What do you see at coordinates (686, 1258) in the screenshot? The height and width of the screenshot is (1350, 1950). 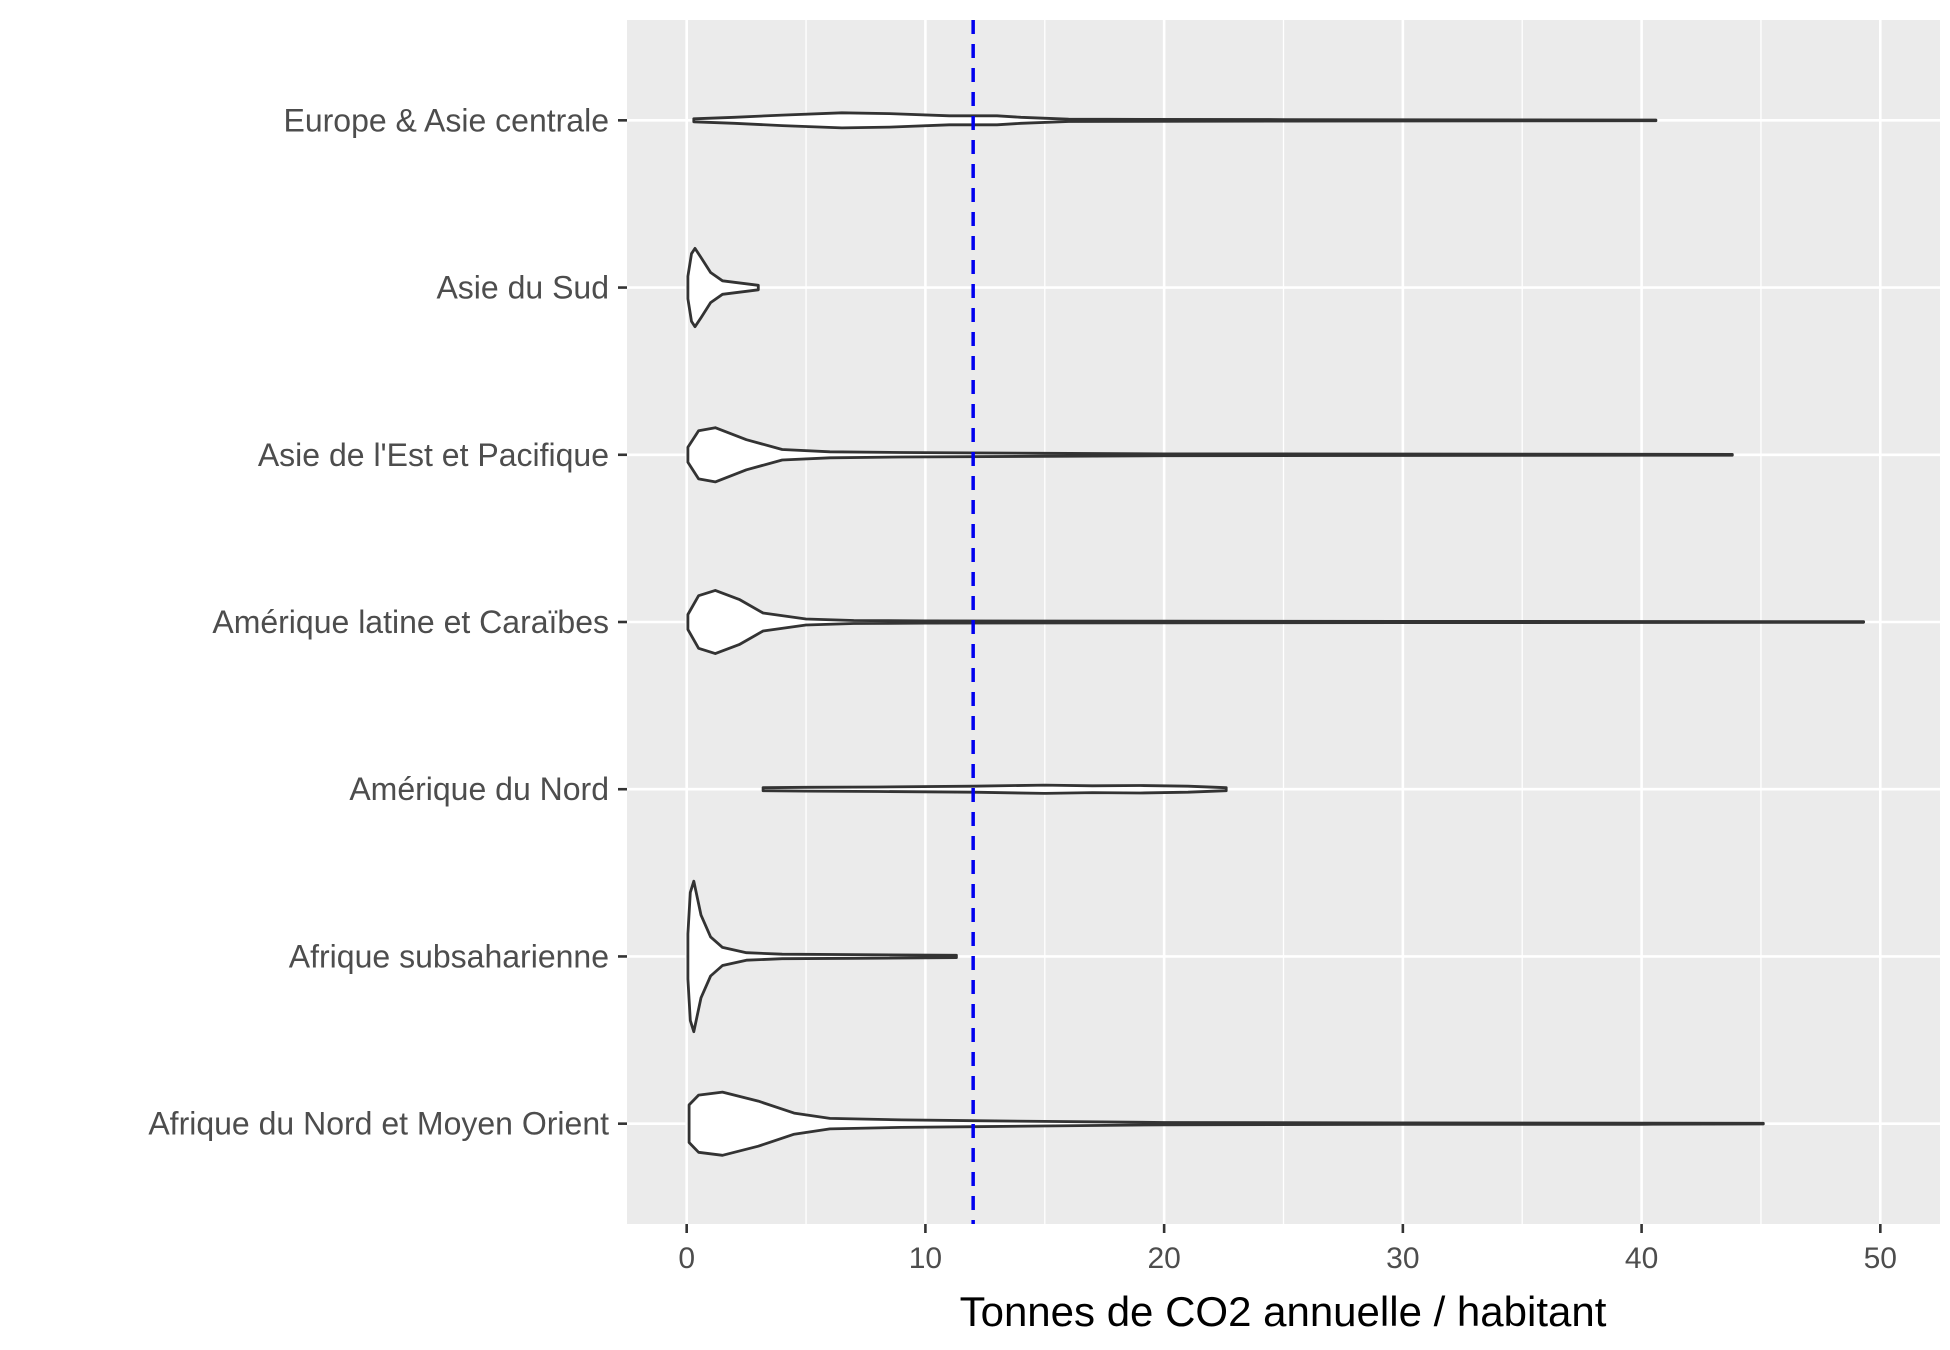 I see `x-tick-label: 0` at bounding box center [686, 1258].